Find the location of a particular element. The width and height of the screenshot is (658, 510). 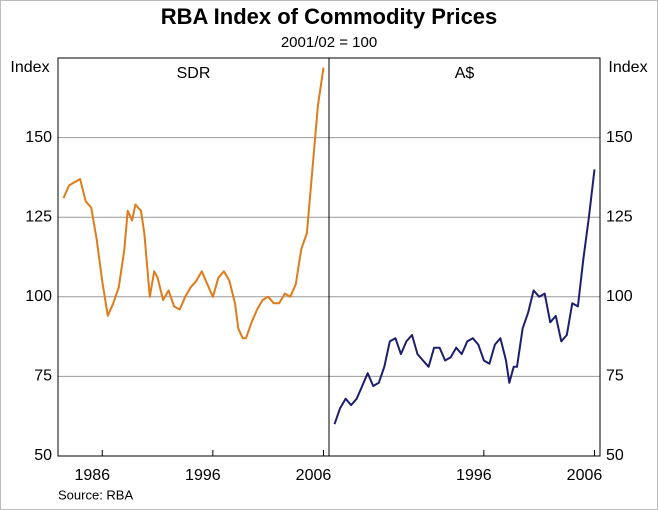

chart-subtitle: 2001/02 = 100 is located at coordinates (329, 42).